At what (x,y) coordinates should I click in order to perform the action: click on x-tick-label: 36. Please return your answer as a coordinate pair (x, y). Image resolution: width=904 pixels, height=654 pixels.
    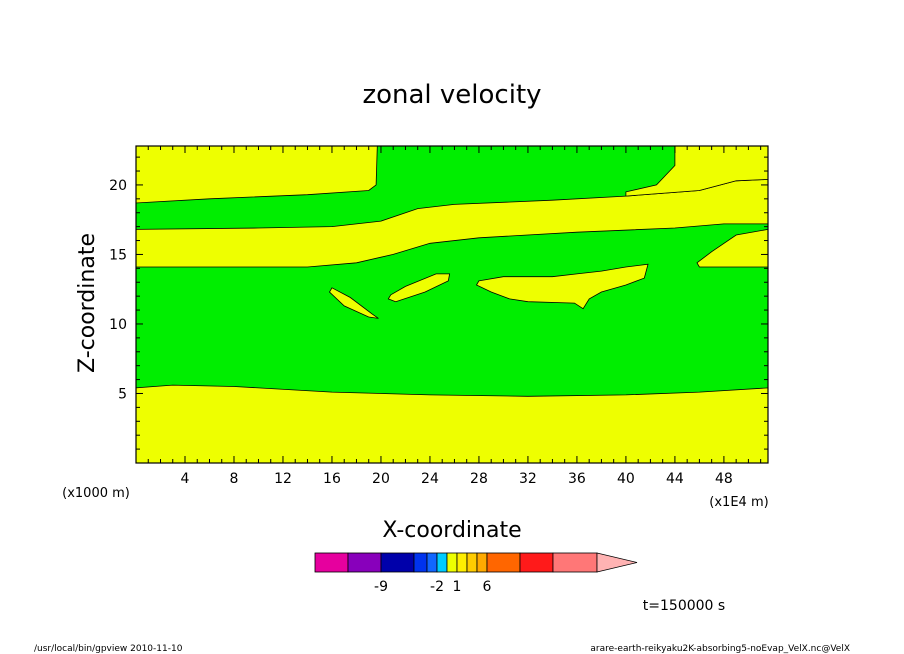
    Looking at the image, I should click on (577, 479).